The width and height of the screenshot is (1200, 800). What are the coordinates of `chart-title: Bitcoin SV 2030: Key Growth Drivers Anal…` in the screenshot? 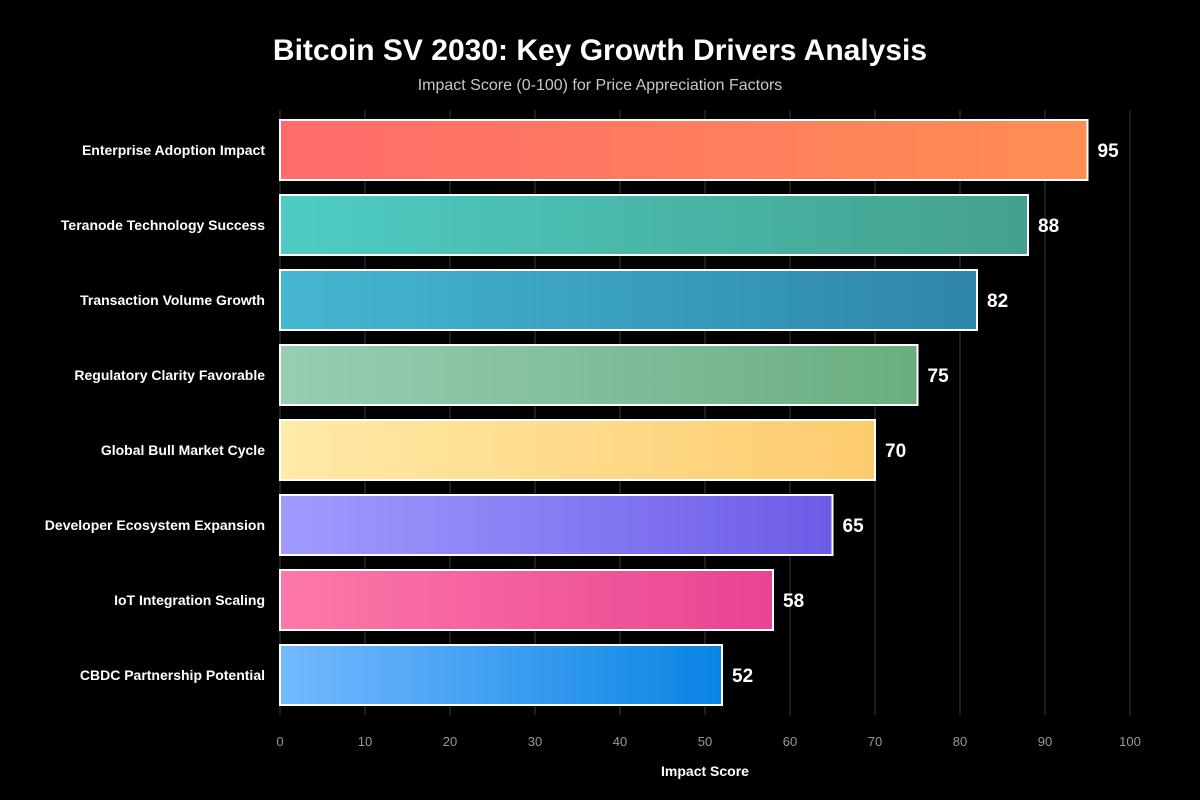 It's located at (600, 50).